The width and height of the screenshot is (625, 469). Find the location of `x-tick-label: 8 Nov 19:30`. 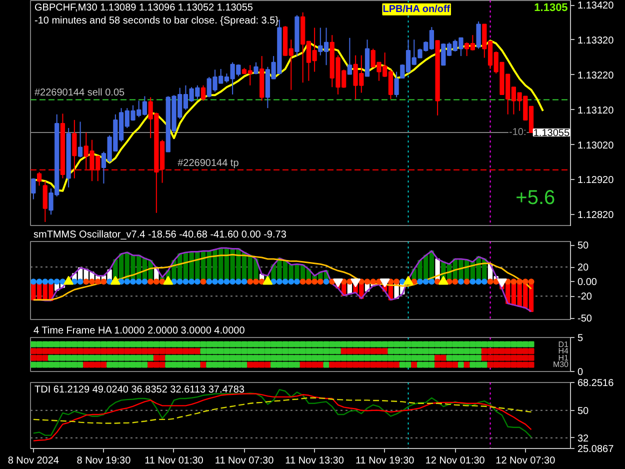

x-tick-label: 8 Nov 19:30 is located at coordinates (104, 461).